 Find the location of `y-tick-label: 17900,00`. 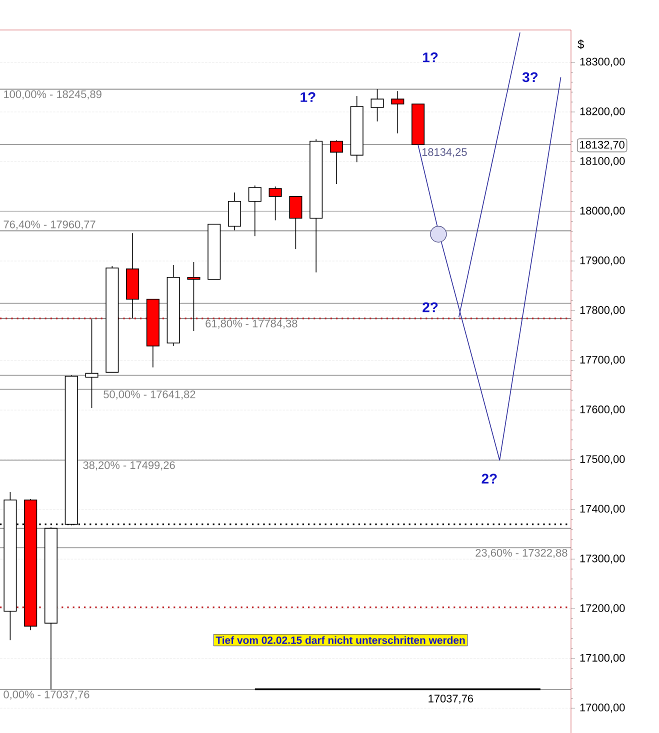

y-tick-label: 17900,00 is located at coordinates (602, 261).